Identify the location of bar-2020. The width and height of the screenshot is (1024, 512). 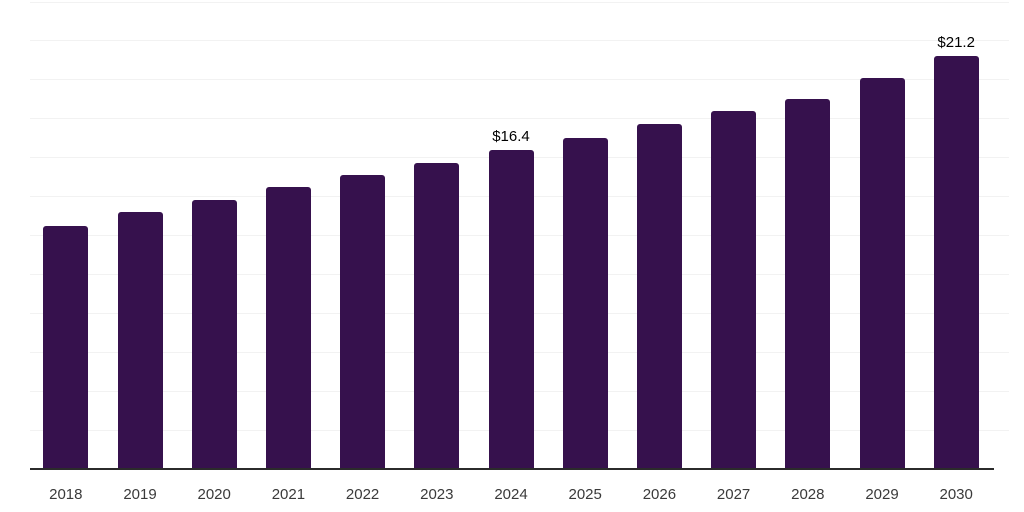
(214, 334).